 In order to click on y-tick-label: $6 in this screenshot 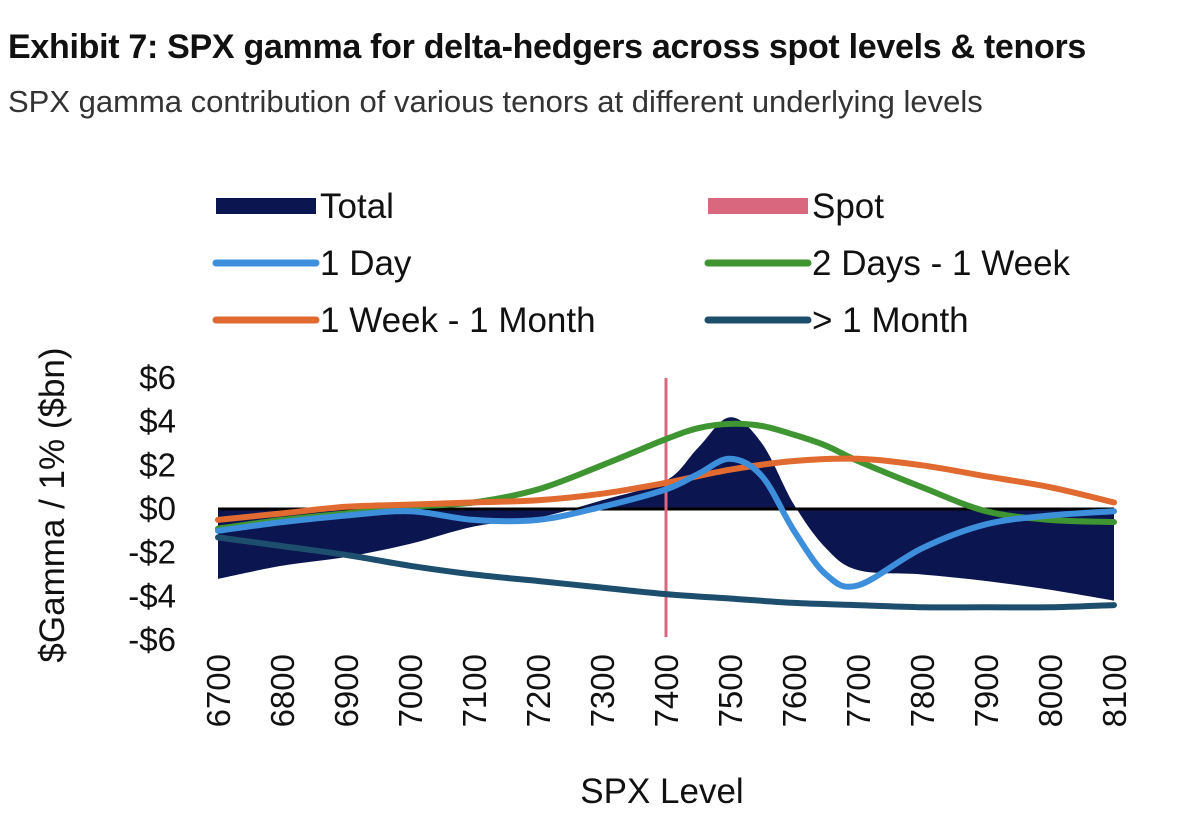, I will do `click(157, 377)`.